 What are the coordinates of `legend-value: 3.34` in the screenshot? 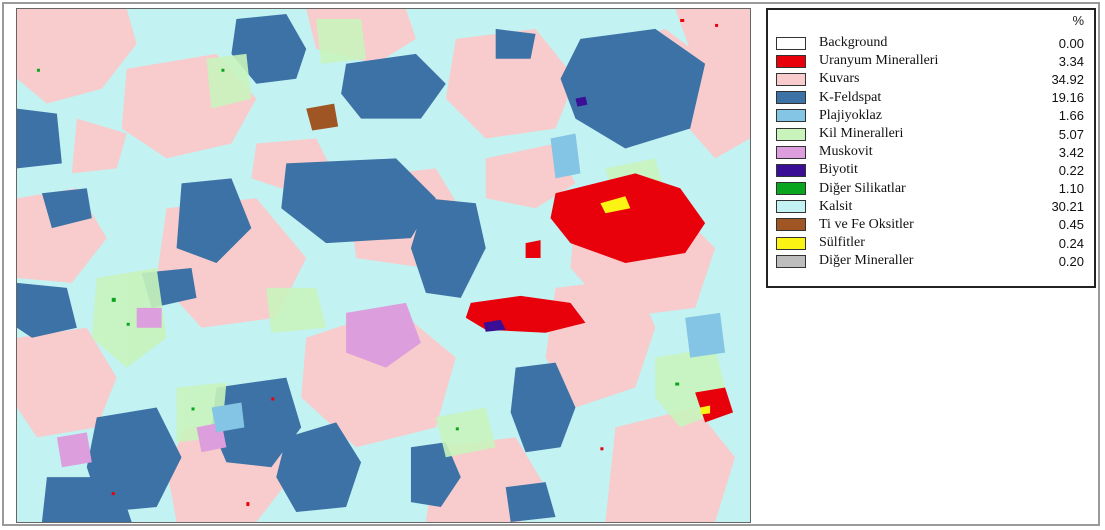 It's located at (1071, 61).